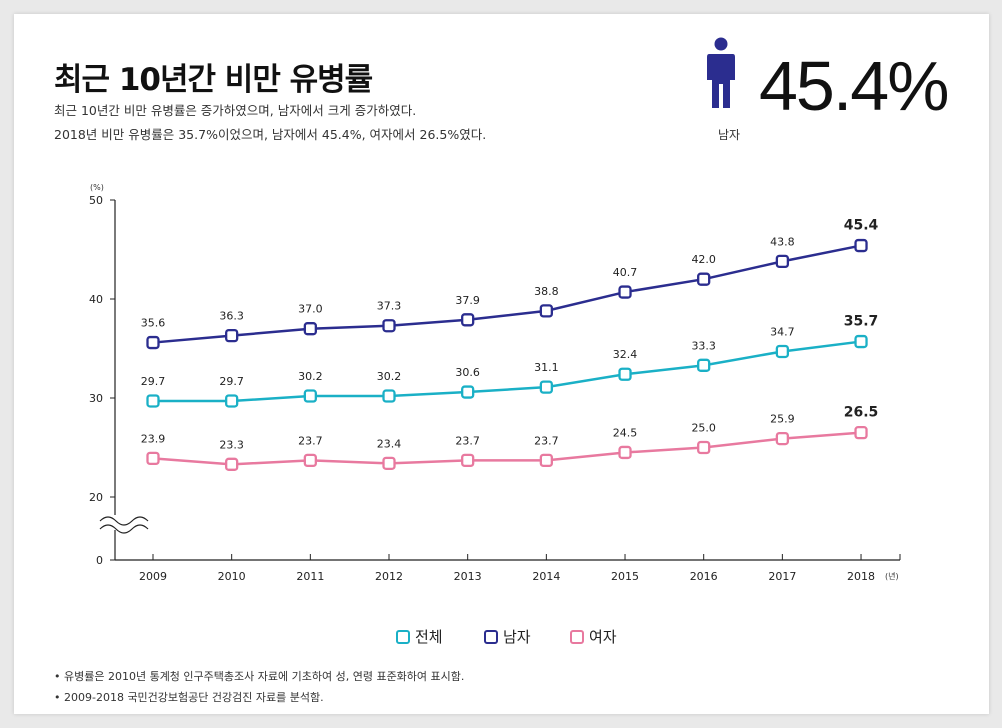 This screenshot has width=1002, height=728. I want to click on data-label: 23.9, so click(153, 438).